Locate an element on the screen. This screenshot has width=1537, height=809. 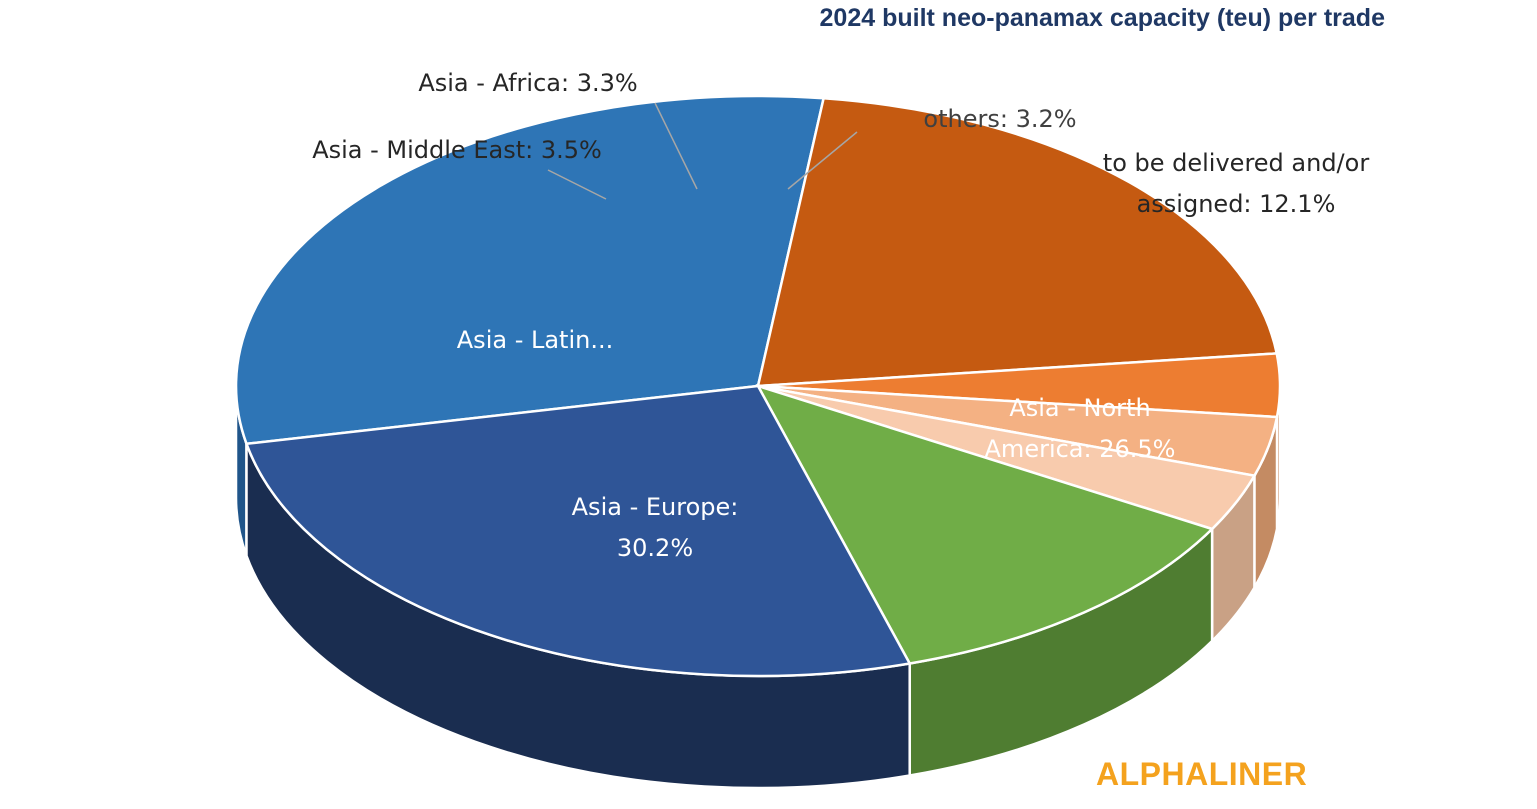
slice-label-2-0: Asia - Middle East: 3.5% is located at coordinates (457, 150).